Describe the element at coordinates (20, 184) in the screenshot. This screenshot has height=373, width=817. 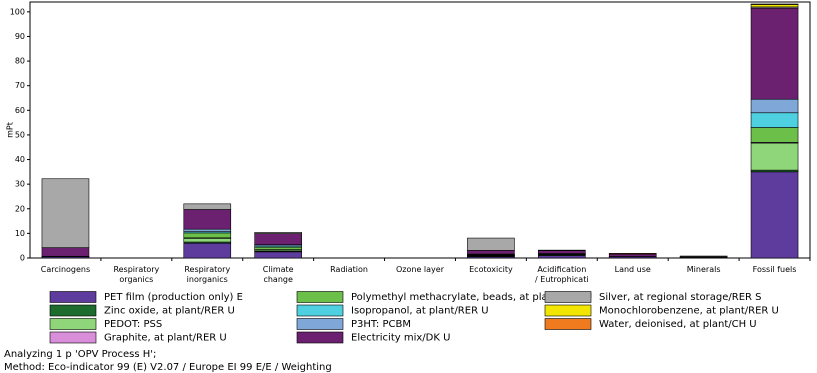
I see `y-tick-label: 30` at that location.